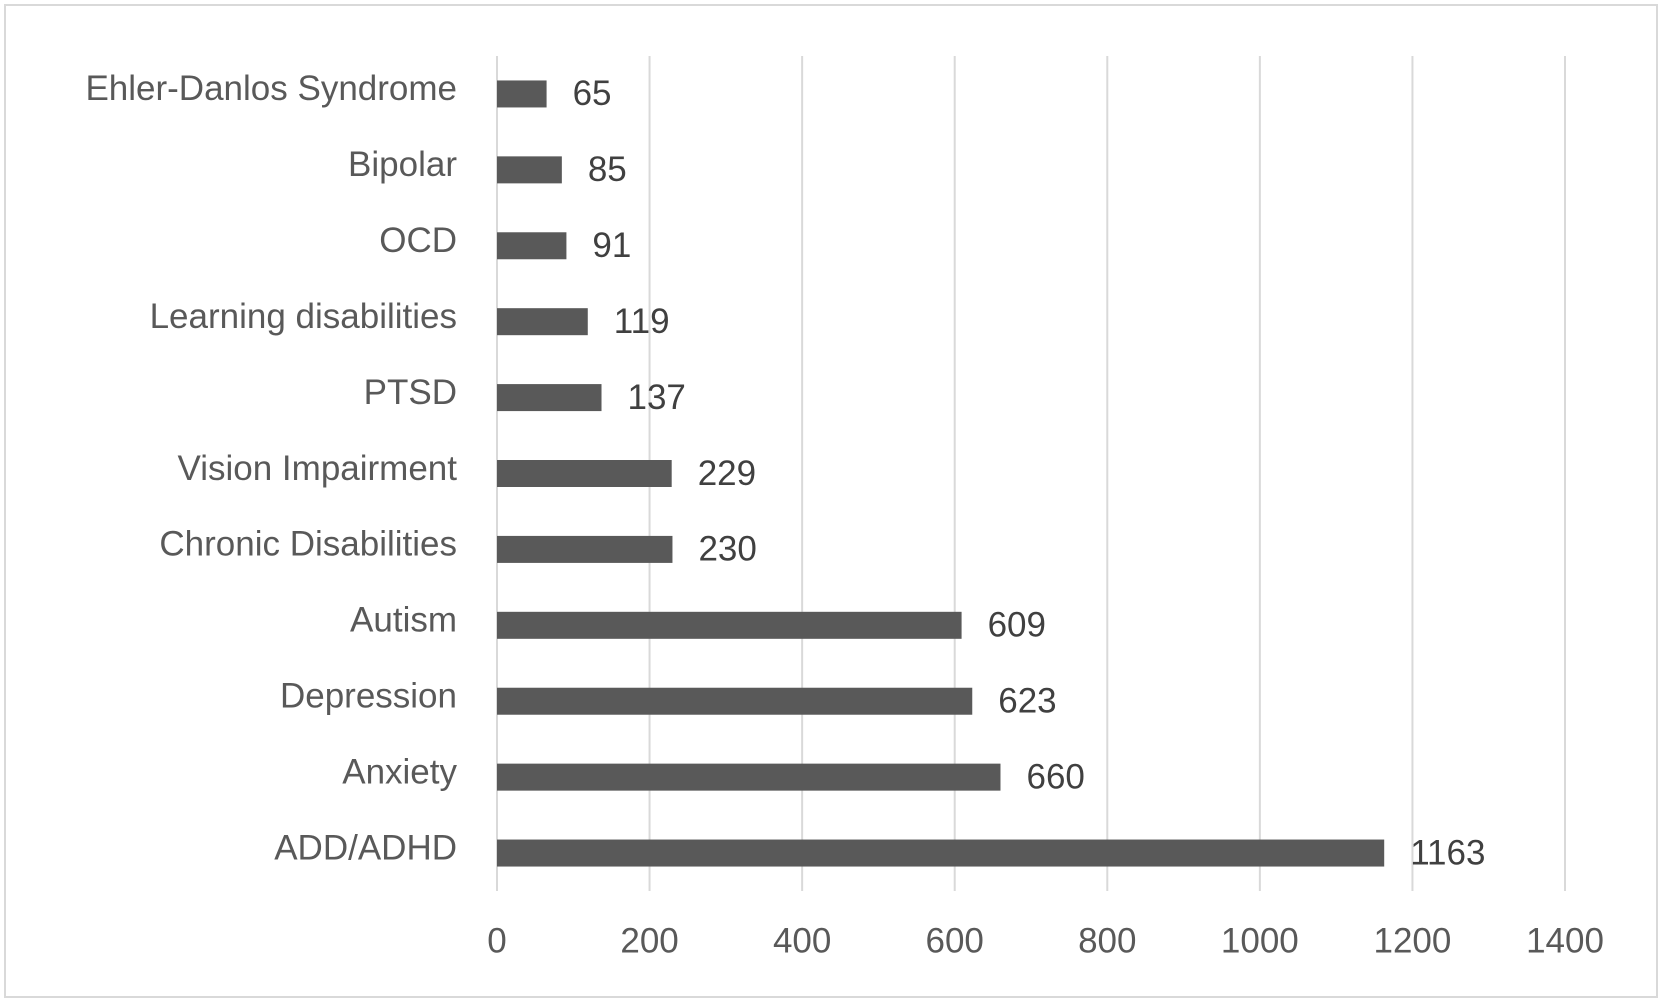 Image resolution: width=1663 pixels, height=1003 pixels. I want to click on x-tick-label: 1000, so click(1260, 940).